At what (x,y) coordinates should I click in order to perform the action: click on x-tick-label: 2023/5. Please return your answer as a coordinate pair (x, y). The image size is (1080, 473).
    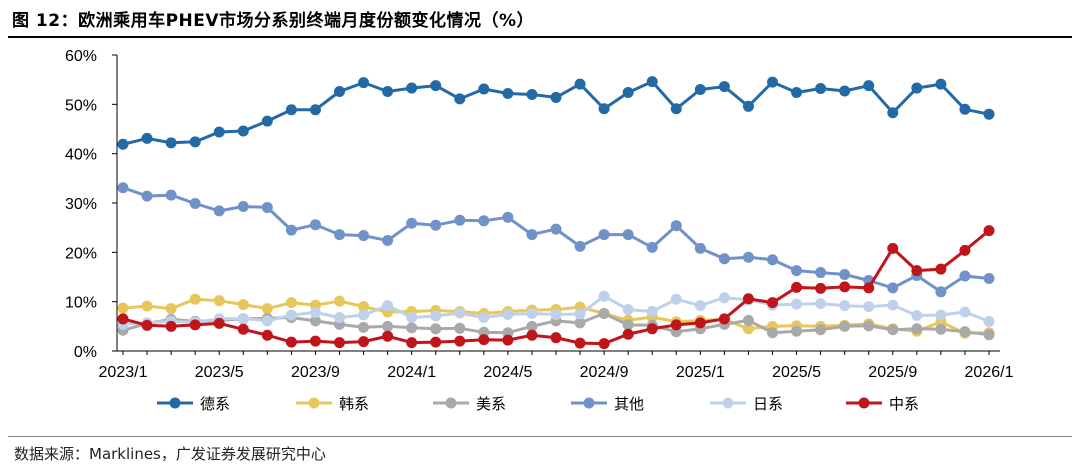
    Looking at the image, I should click on (219, 372).